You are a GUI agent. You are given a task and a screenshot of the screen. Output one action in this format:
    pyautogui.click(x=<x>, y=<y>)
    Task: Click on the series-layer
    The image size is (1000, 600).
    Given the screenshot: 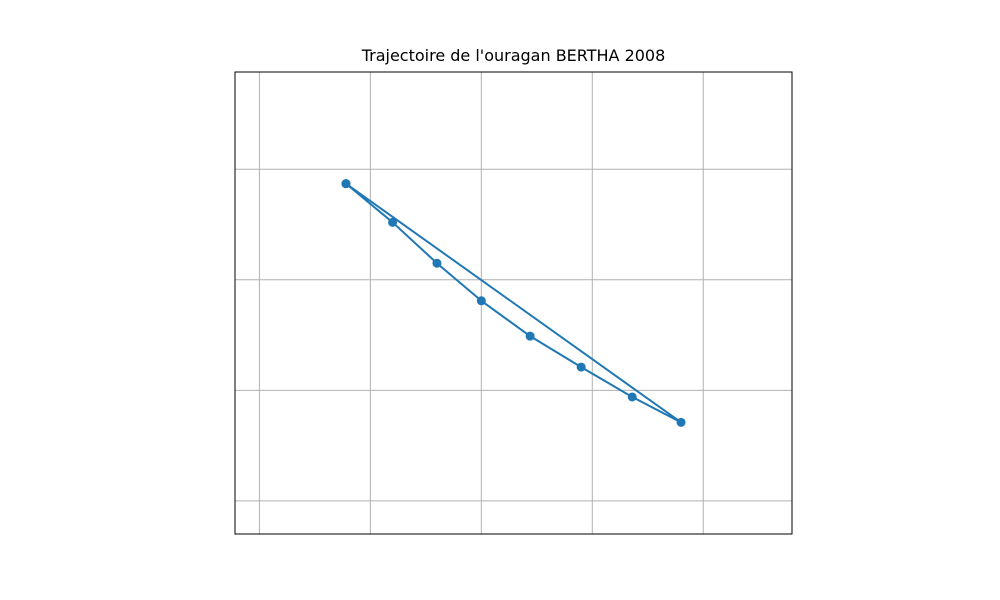 What is the action you would take?
    pyautogui.click(x=513, y=303)
    